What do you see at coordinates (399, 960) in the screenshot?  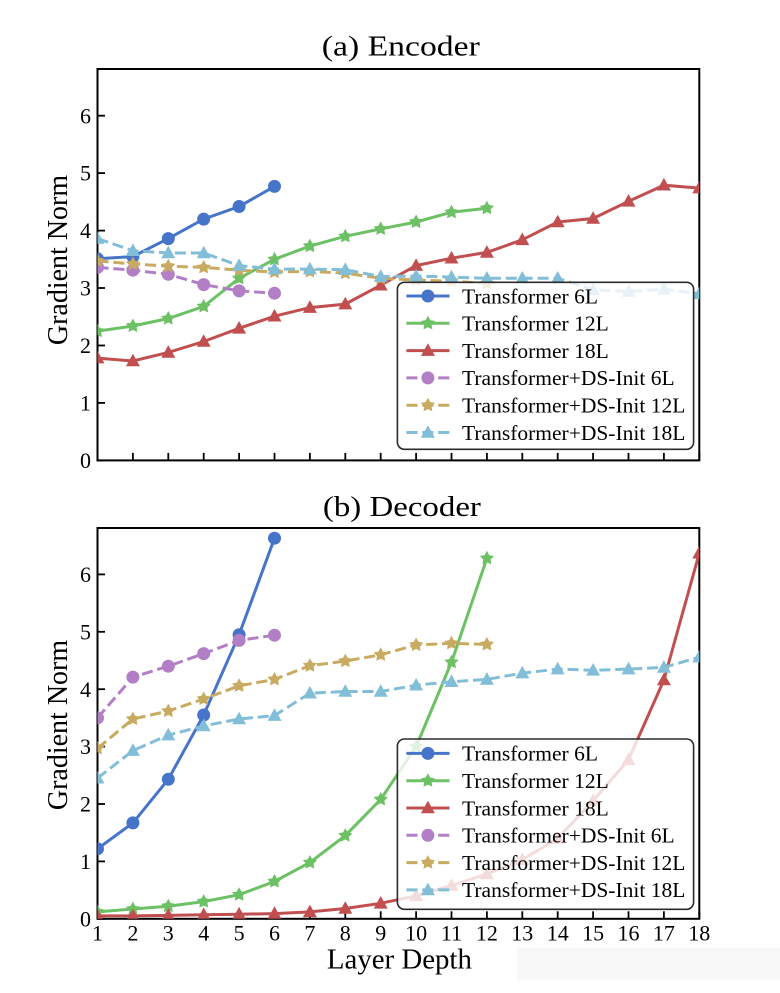 I see `svg-text: Layer Depth` at bounding box center [399, 960].